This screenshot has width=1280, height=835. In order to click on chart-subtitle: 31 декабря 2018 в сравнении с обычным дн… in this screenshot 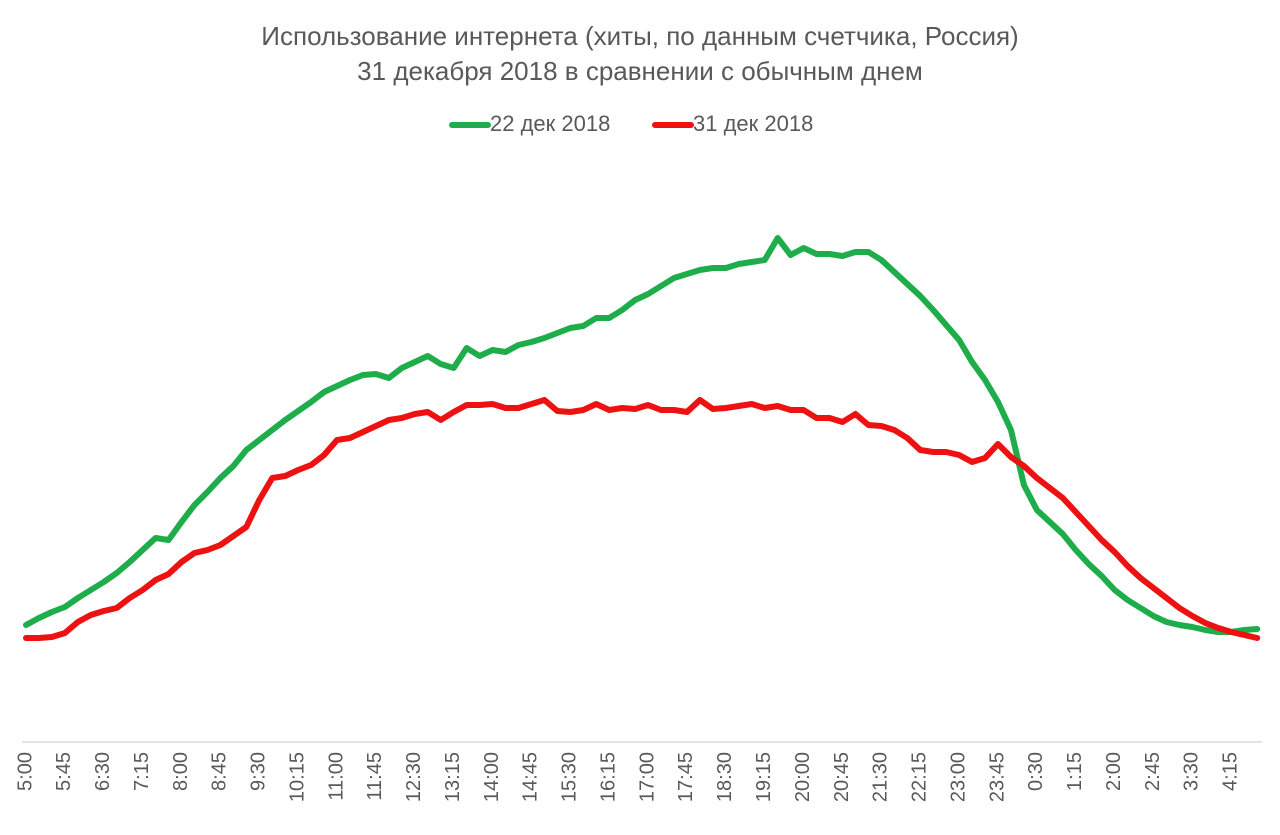, I will do `click(640, 71)`.